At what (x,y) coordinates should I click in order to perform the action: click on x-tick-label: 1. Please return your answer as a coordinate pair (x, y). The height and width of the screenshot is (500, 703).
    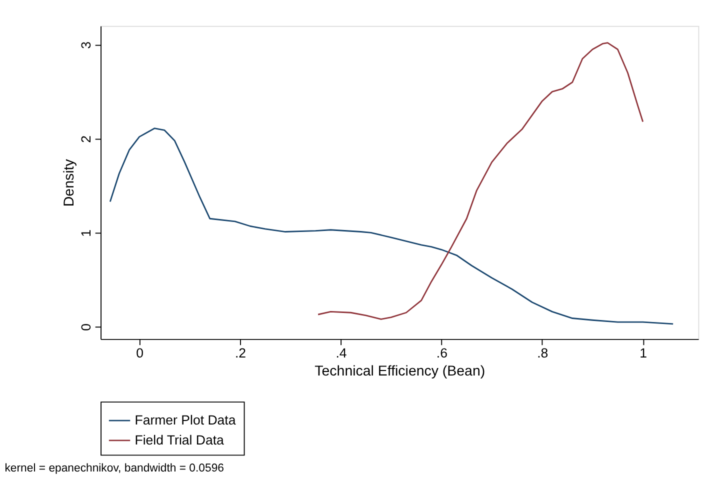
    Looking at the image, I should click on (644, 352).